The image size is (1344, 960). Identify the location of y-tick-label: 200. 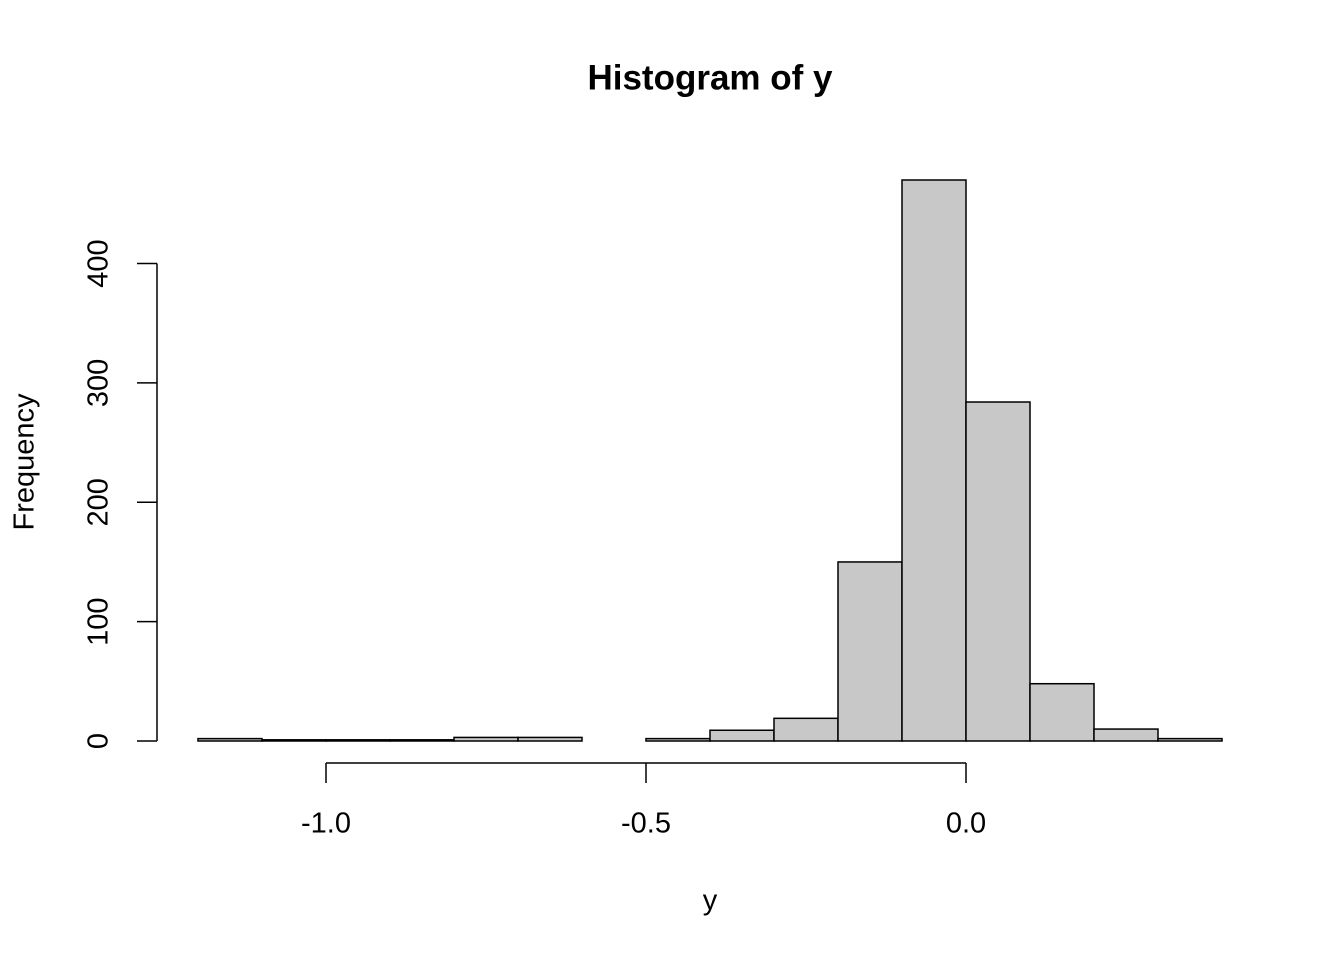
(99, 502).